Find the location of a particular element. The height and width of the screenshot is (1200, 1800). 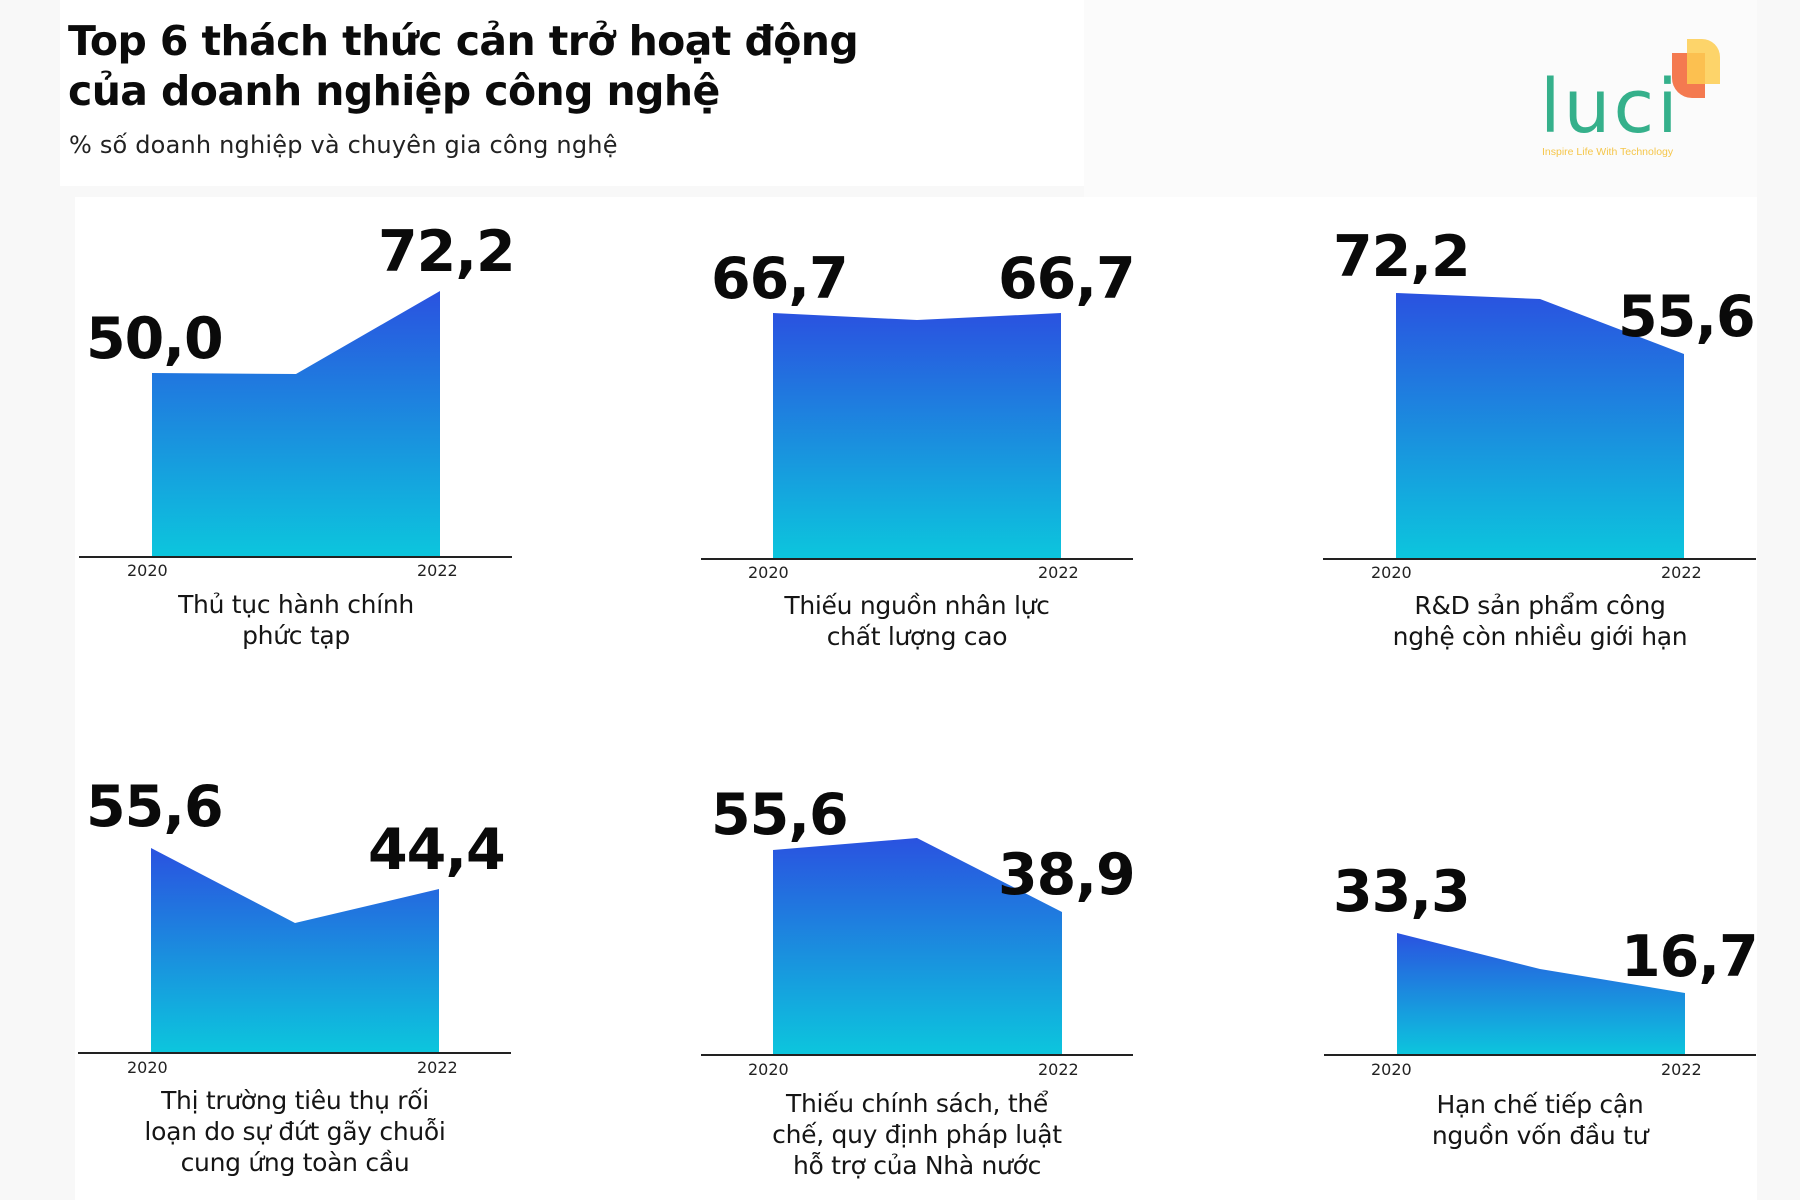

logo-yellow-shape-icon is located at coordinates (1703, 61).